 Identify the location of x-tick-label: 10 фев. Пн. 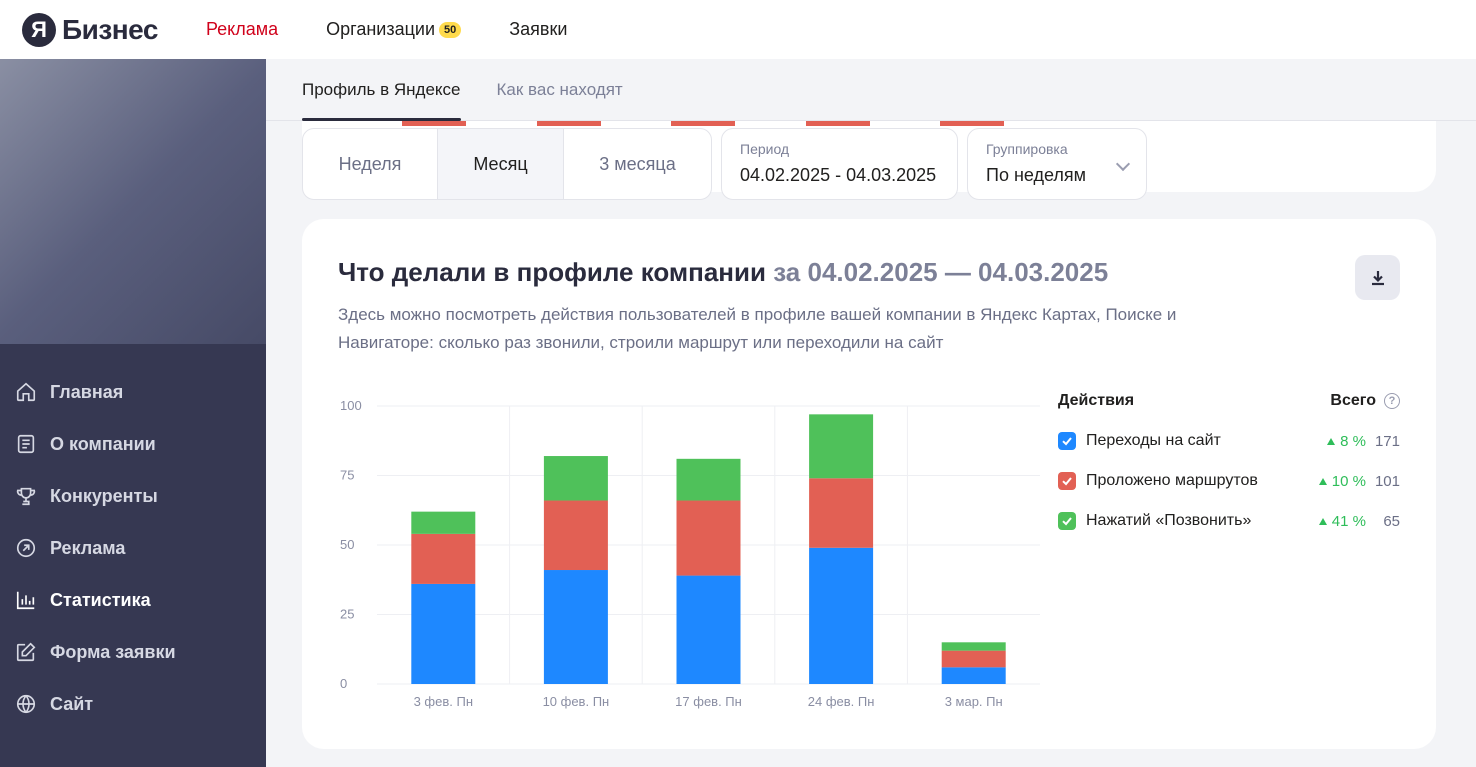
(576, 701).